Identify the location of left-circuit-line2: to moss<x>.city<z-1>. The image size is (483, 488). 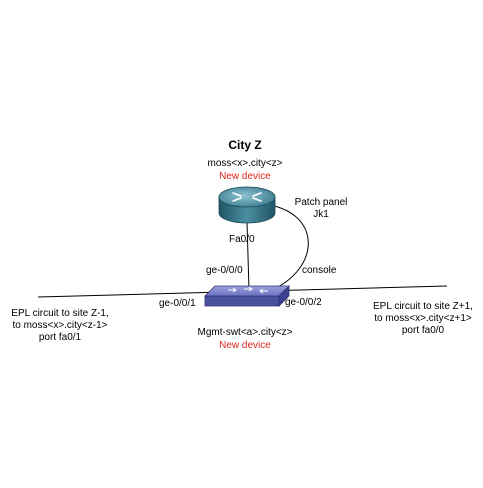
(60, 325).